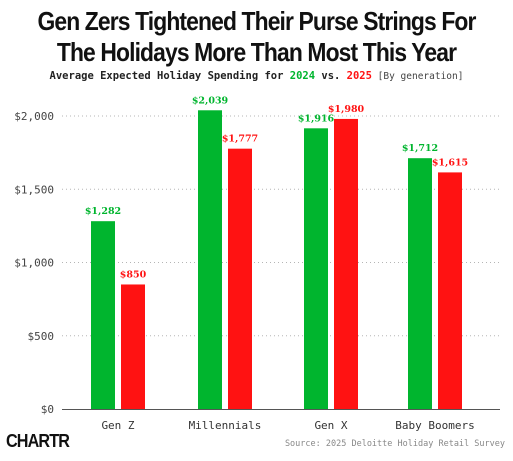 The width and height of the screenshot is (513, 461). What do you see at coordinates (302, 76) in the screenshot?
I see `subtitle-year-2024: 2024` at bounding box center [302, 76].